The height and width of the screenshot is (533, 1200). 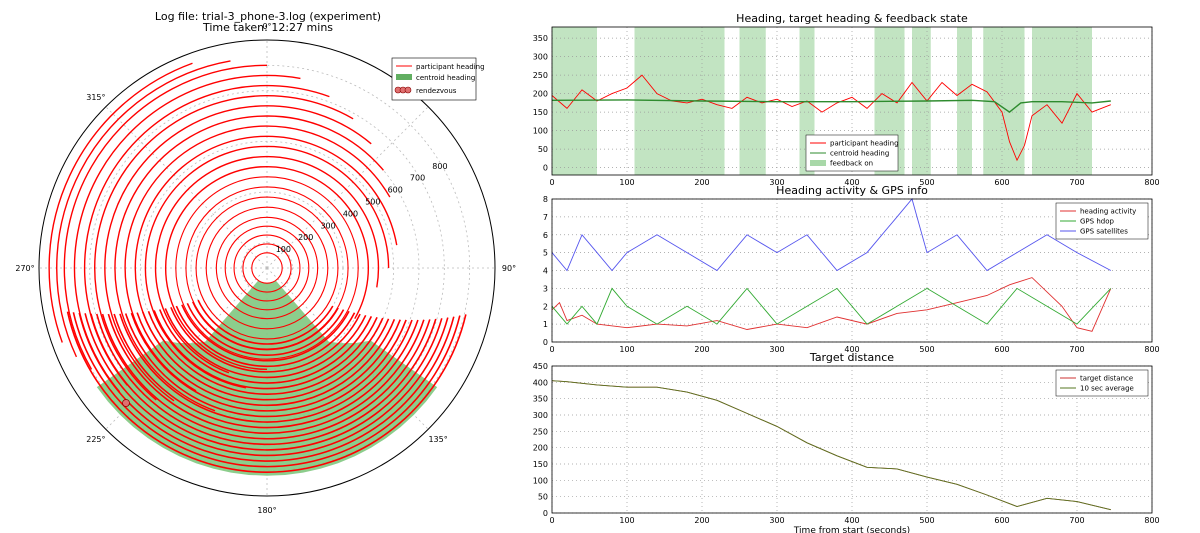 I want to click on y-tick-label: 150, so click(x=540, y=112).